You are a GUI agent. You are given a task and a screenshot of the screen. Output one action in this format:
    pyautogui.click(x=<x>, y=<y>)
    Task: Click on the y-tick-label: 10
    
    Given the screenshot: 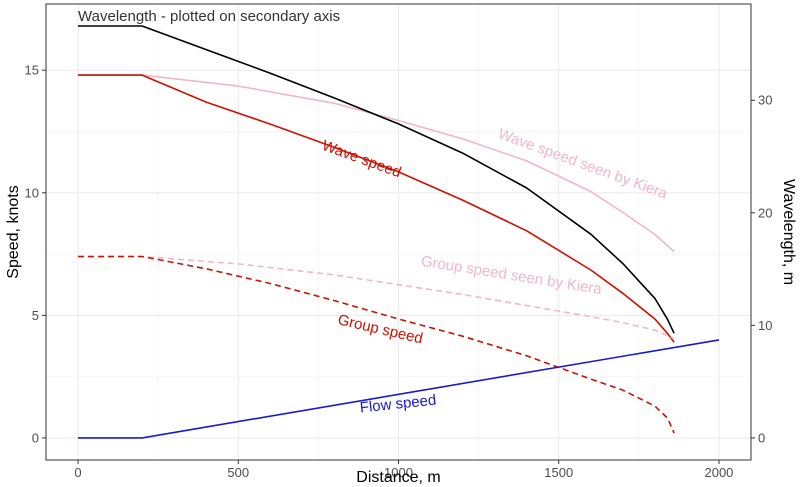 What is the action you would take?
    pyautogui.click(x=32, y=192)
    